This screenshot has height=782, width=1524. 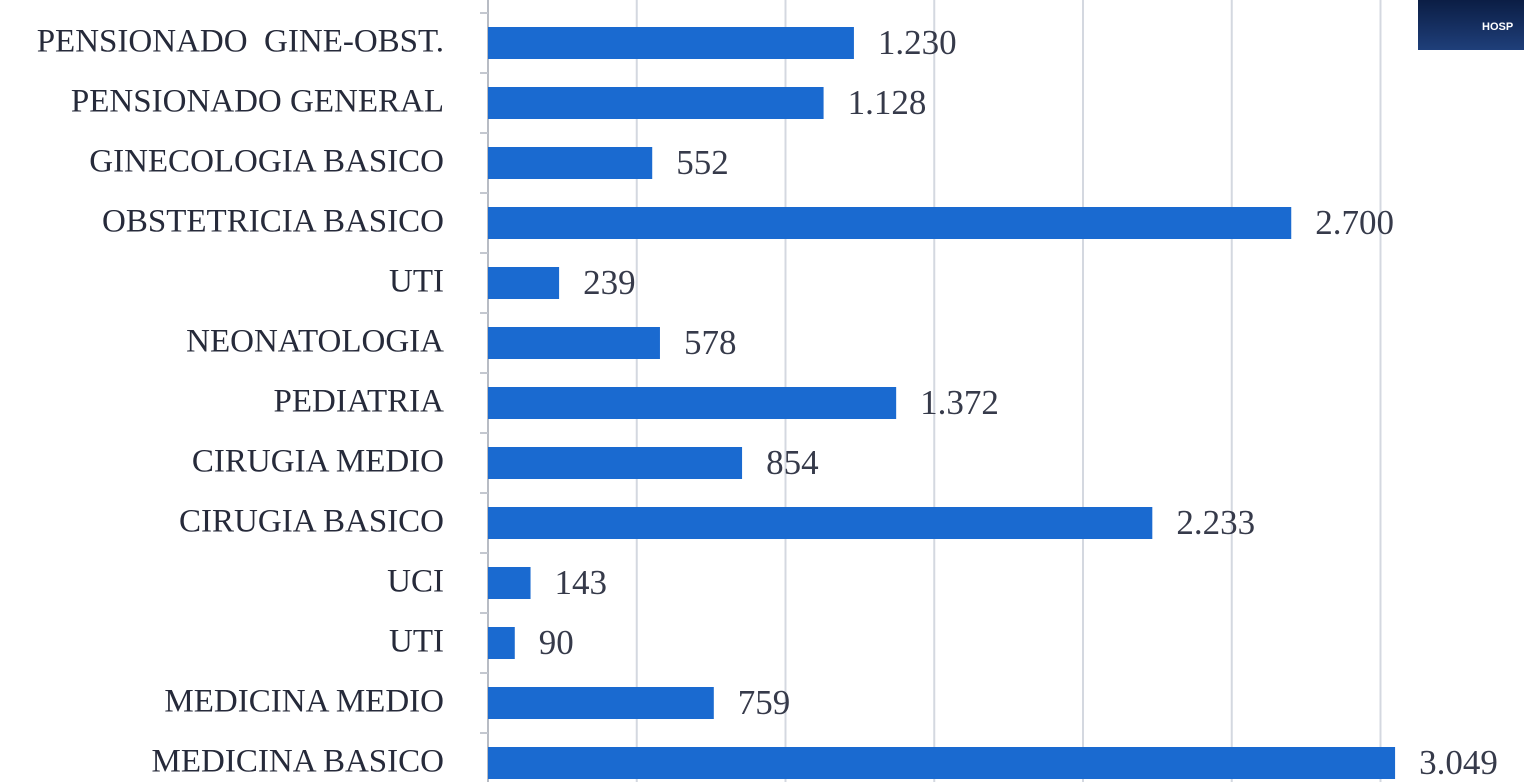 I want to click on category-label: MEDICINA MEDIO, so click(x=304, y=702).